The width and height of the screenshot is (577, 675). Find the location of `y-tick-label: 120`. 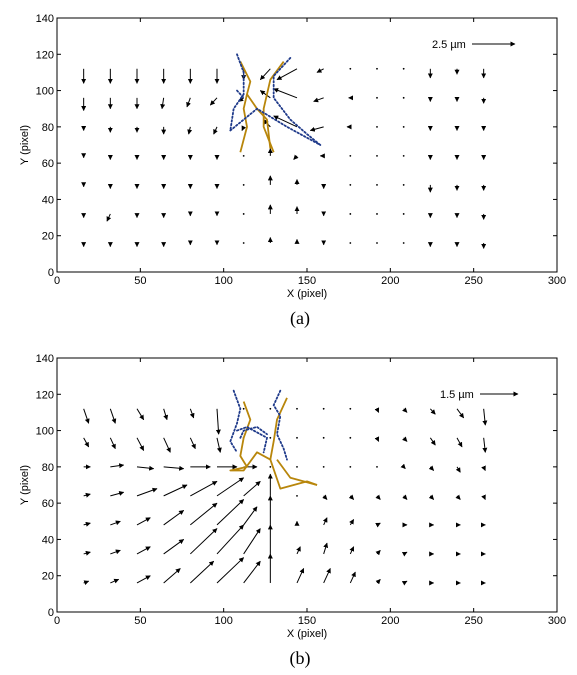

y-tick-label: 120 is located at coordinates (45, 55).